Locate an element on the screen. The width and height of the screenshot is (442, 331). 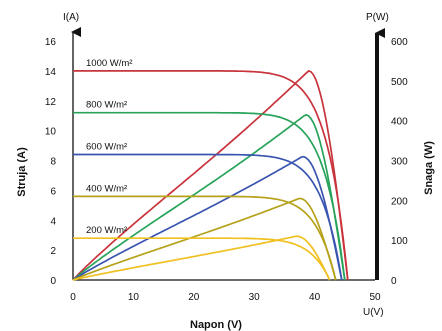
y-left-tick-label: 14 is located at coordinates (51, 72).